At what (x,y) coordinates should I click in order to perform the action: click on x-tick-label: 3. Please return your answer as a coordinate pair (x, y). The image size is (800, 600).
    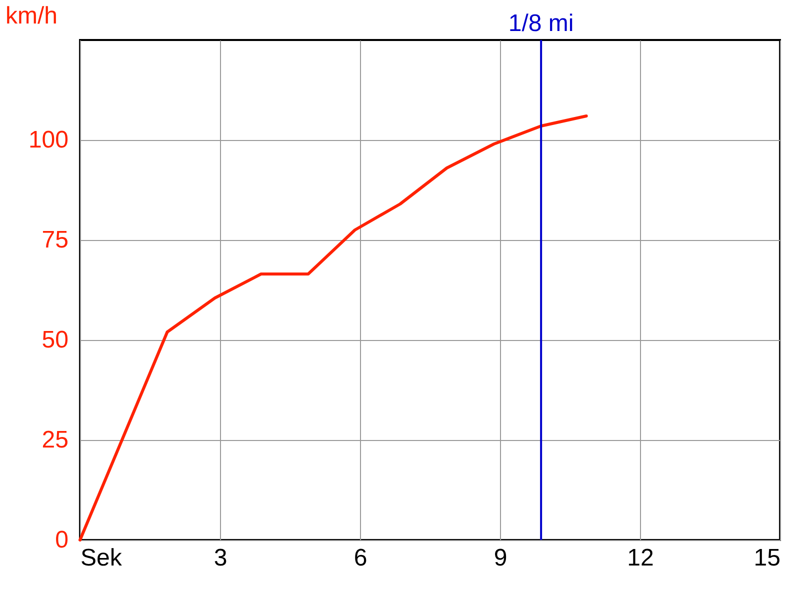
    Looking at the image, I should click on (221, 558).